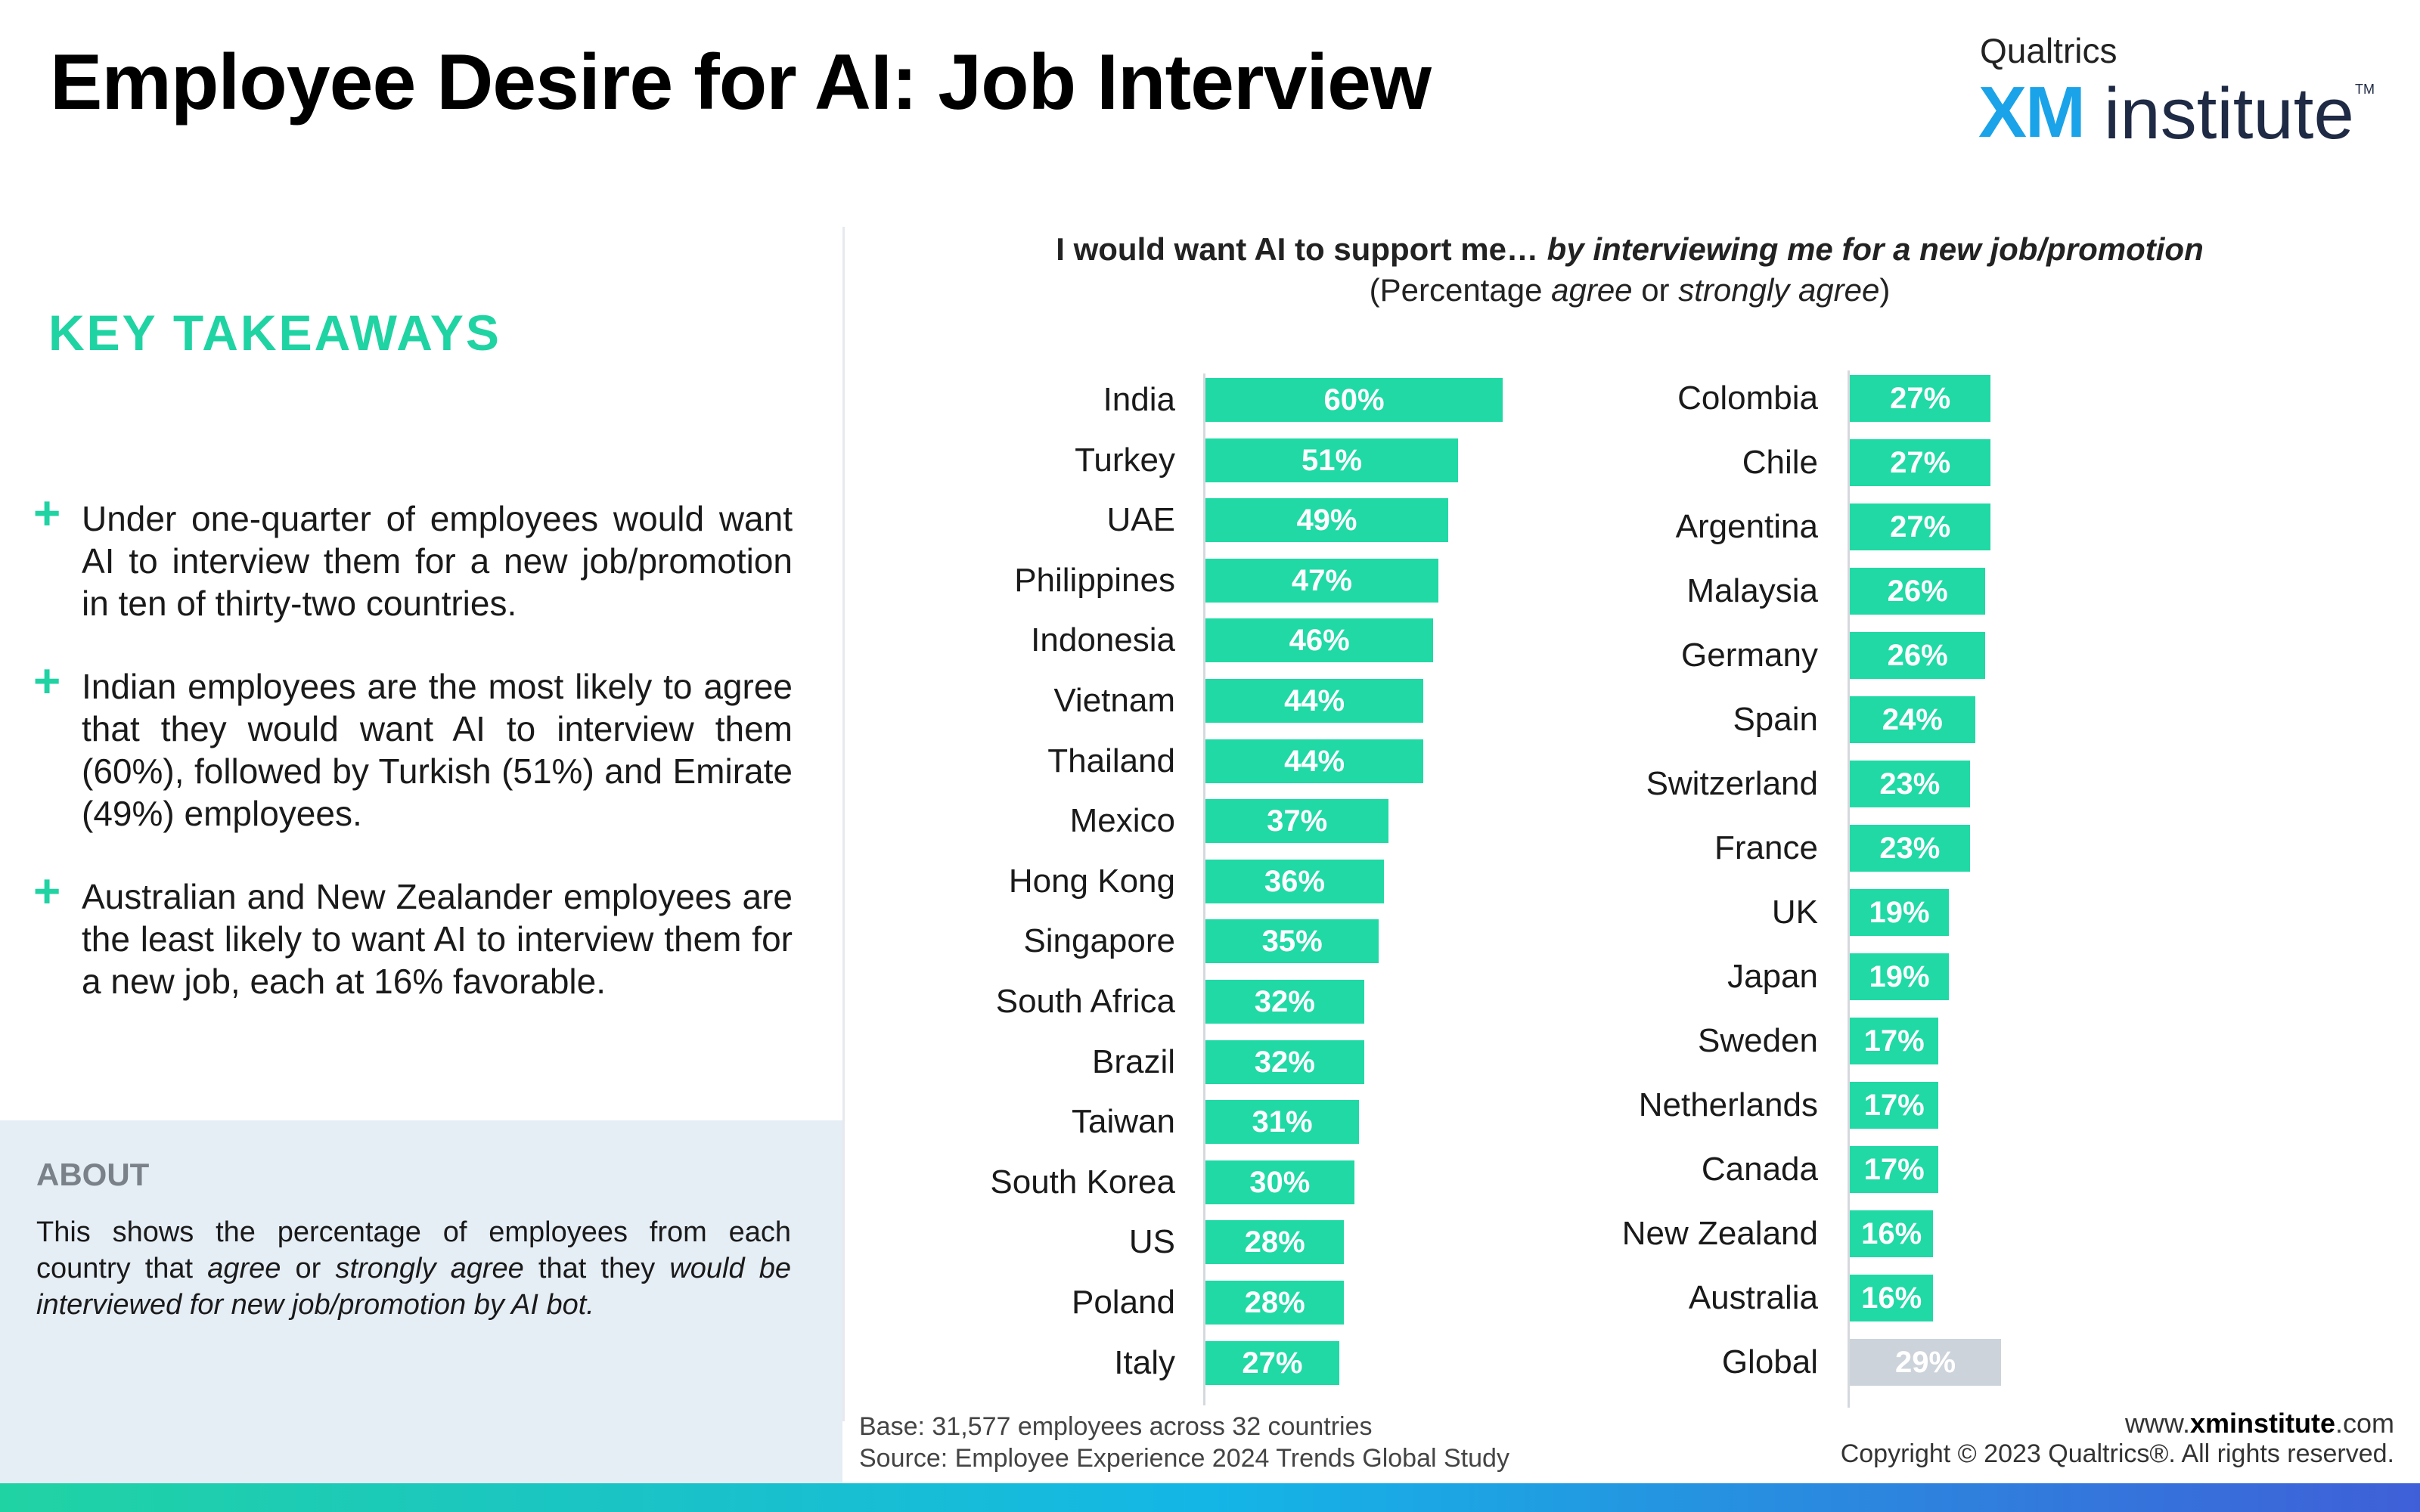  I want to click on bar-value-label: 26%, so click(1918, 655).